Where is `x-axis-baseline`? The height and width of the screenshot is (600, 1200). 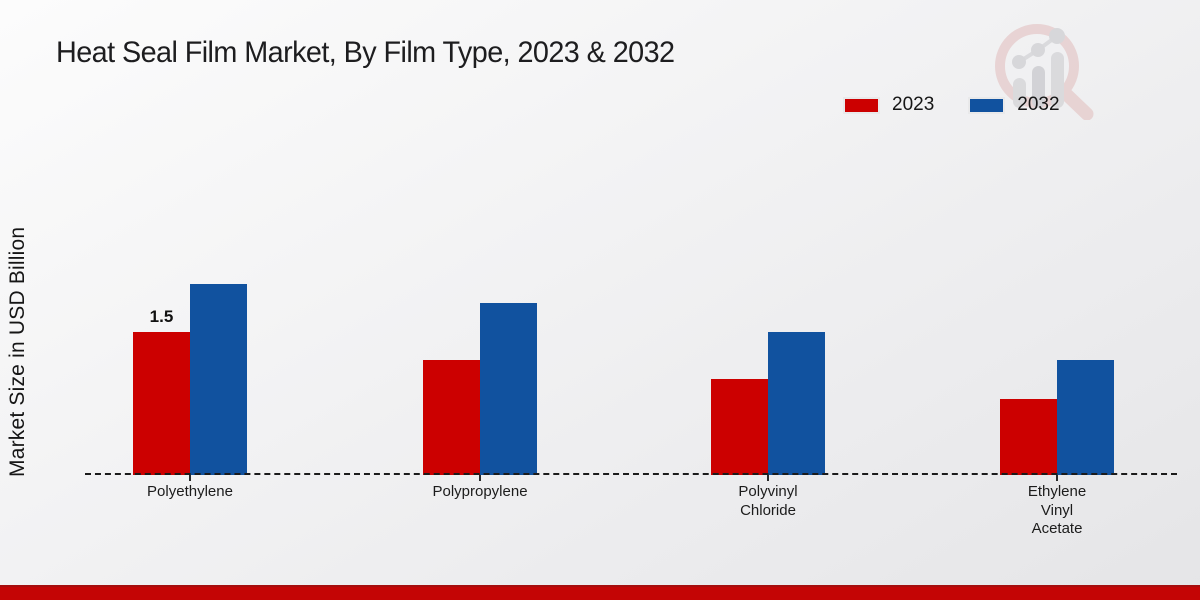
x-axis-baseline is located at coordinates (631, 474).